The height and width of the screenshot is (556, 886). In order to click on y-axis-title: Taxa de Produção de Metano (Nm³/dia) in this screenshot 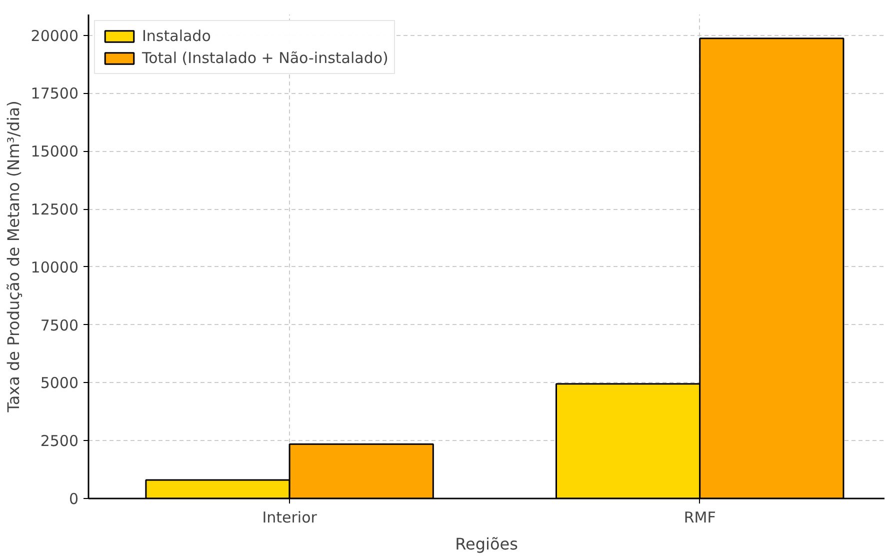, I will do `click(13, 257)`.